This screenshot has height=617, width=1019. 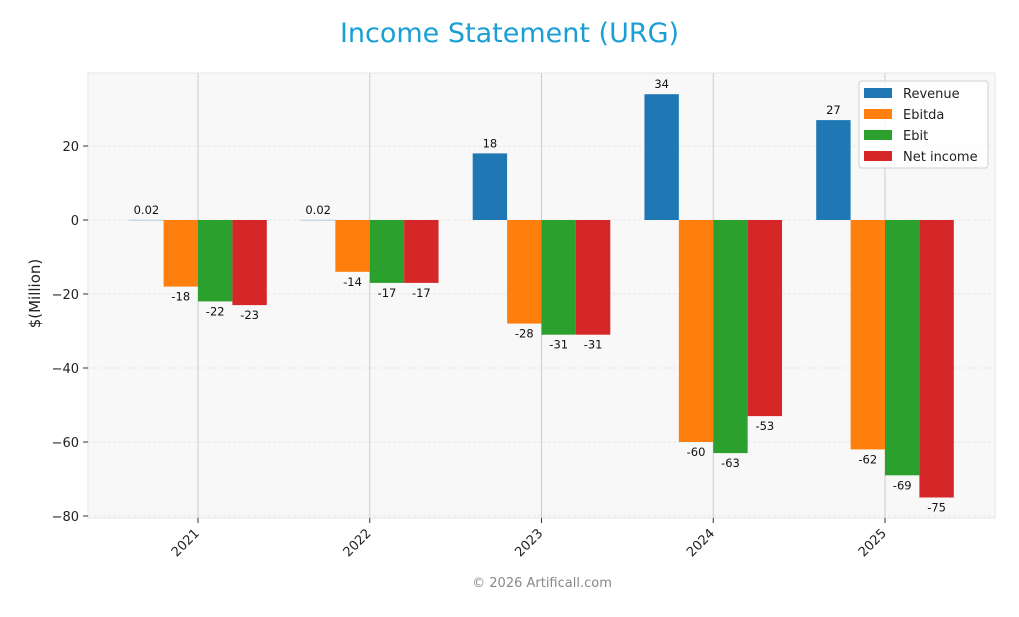 What do you see at coordinates (696, 452) in the screenshot?
I see `bar-value-label: -60` at bounding box center [696, 452].